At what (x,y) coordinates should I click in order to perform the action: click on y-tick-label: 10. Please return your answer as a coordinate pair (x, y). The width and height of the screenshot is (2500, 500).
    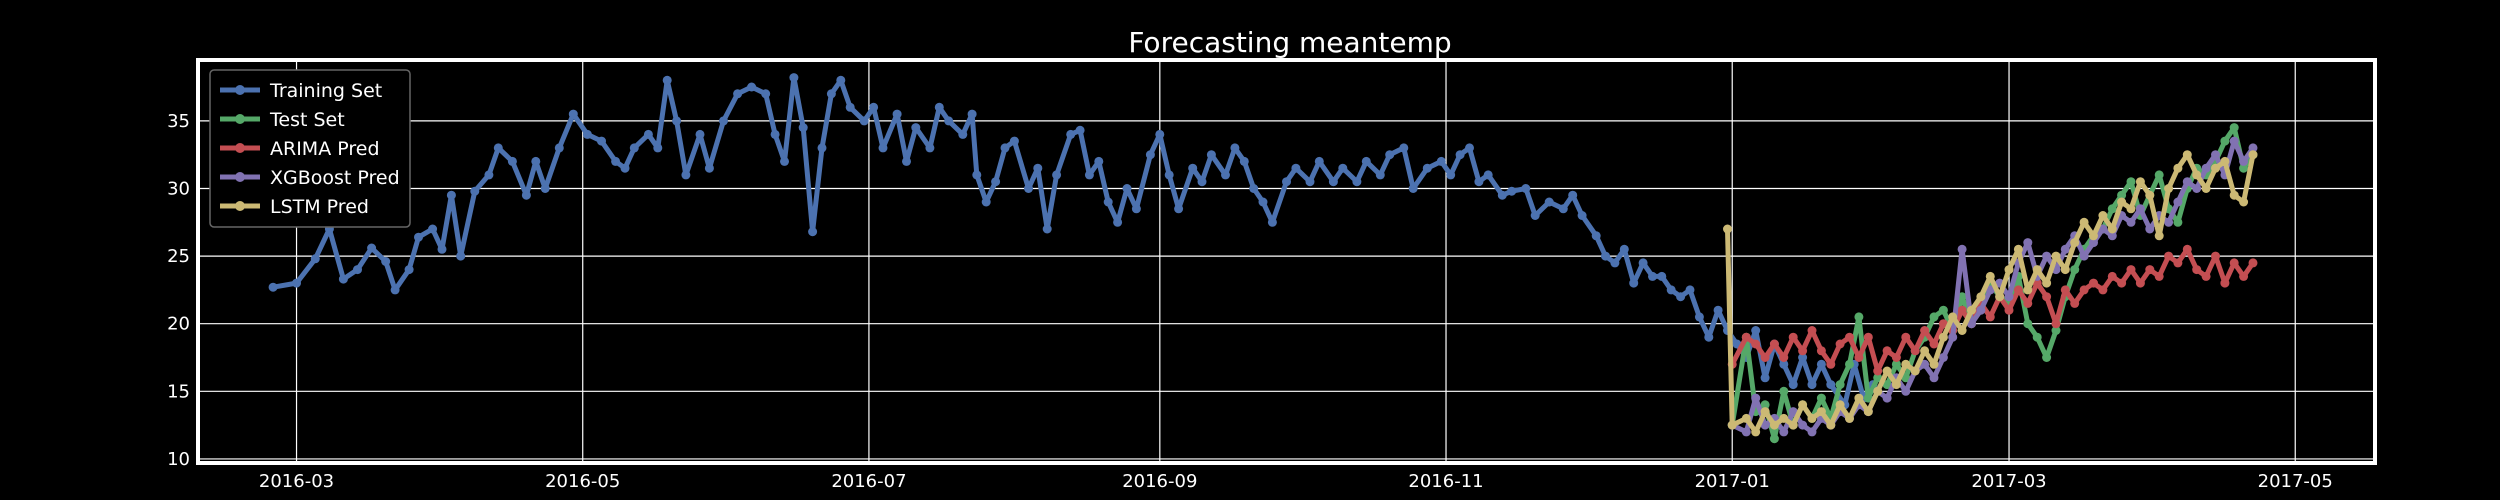
    Looking at the image, I should click on (178, 459).